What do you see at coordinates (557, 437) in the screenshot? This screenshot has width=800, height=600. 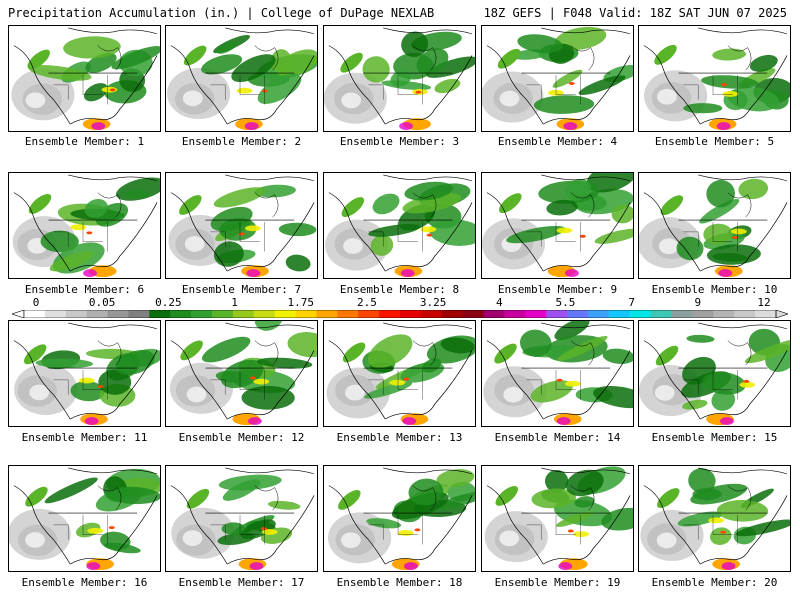 I see `ensemble-member-label: Ensemble Member: 14` at bounding box center [557, 437].